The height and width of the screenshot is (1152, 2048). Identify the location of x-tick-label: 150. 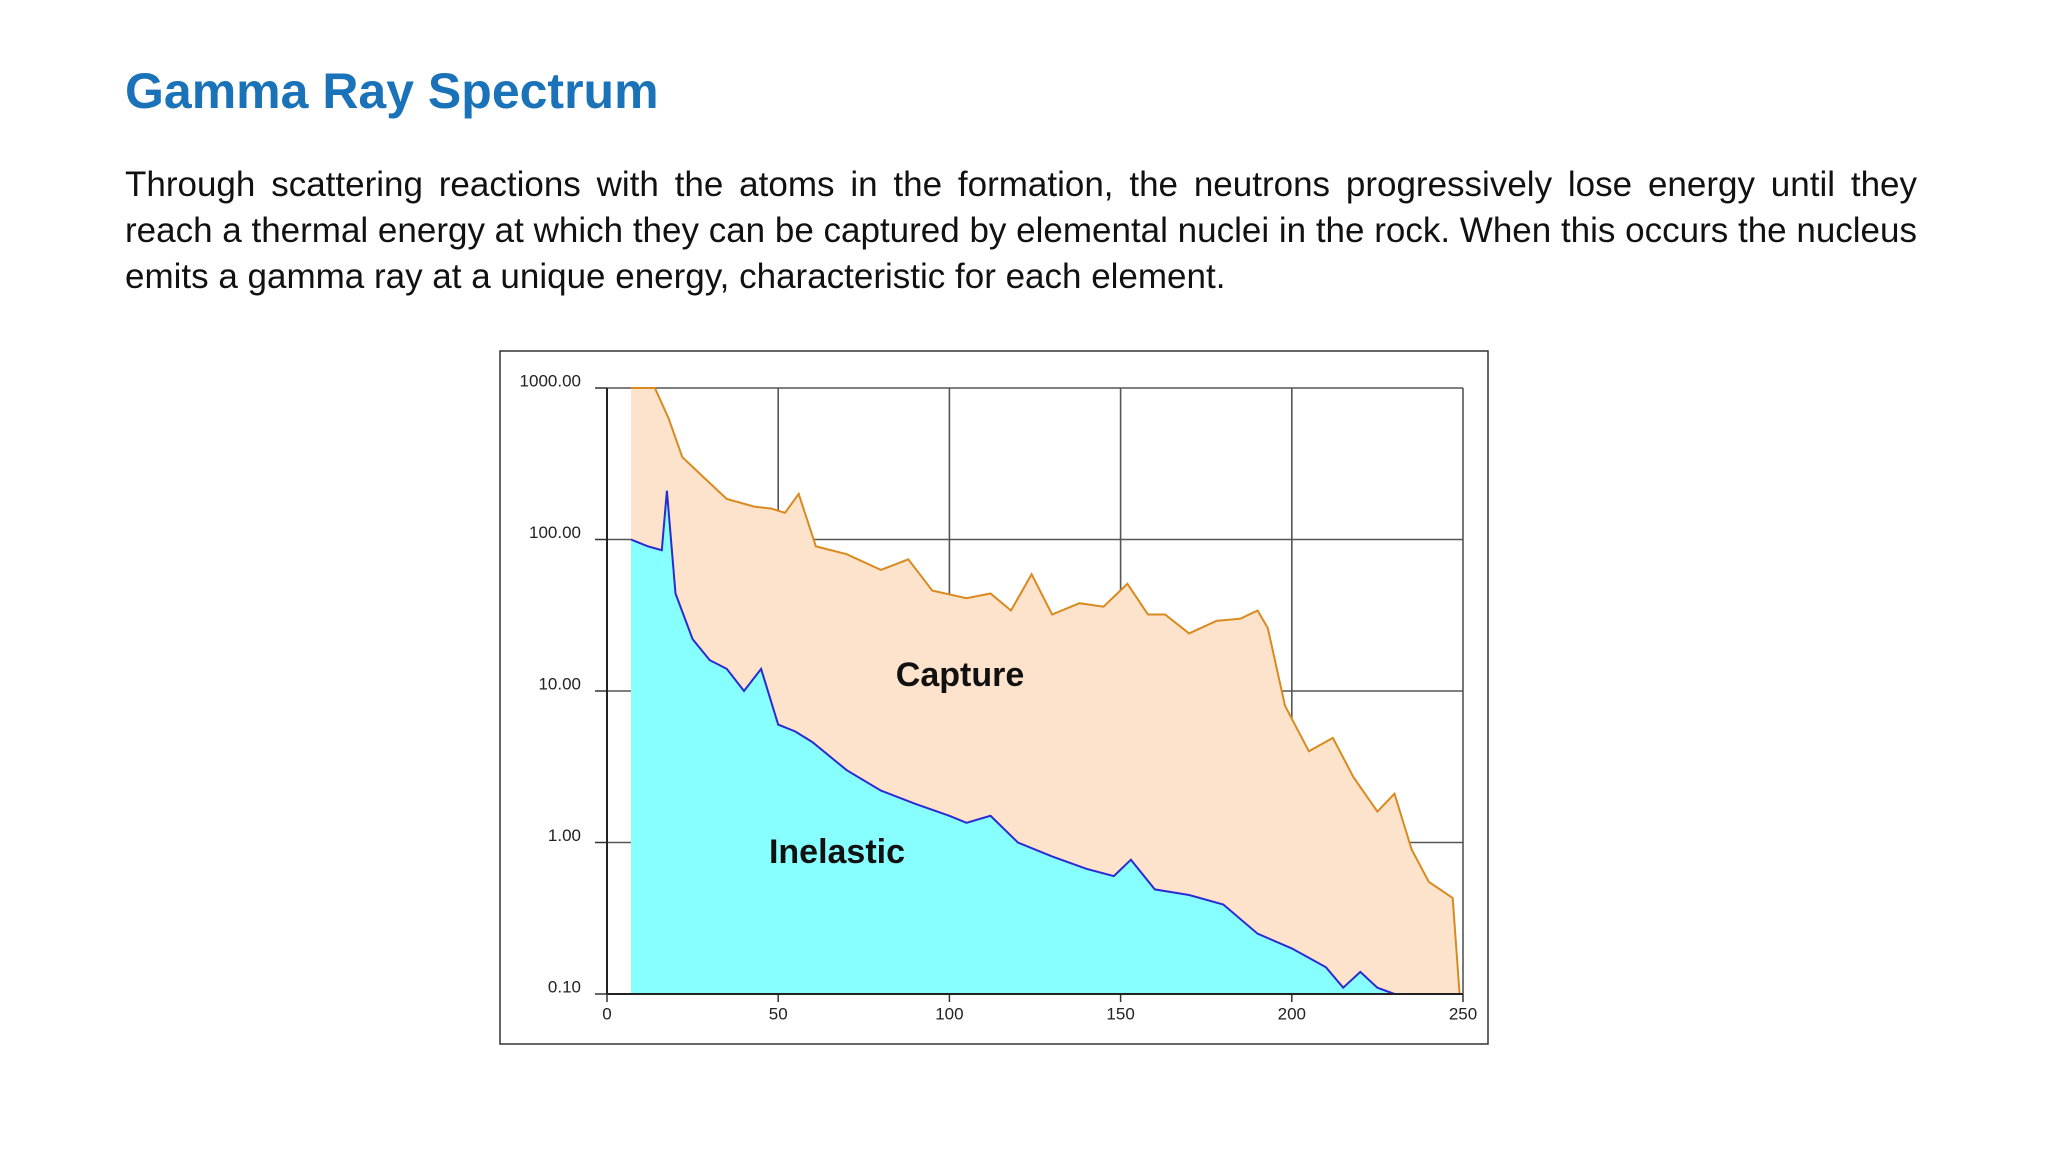
(1120, 1013).